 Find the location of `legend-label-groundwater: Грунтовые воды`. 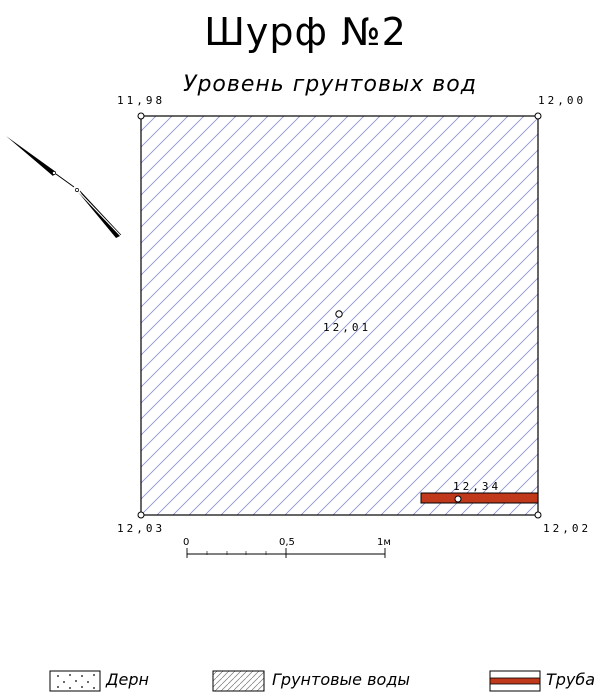

legend-label-groundwater: Грунтовые воды is located at coordinates (341, 679).